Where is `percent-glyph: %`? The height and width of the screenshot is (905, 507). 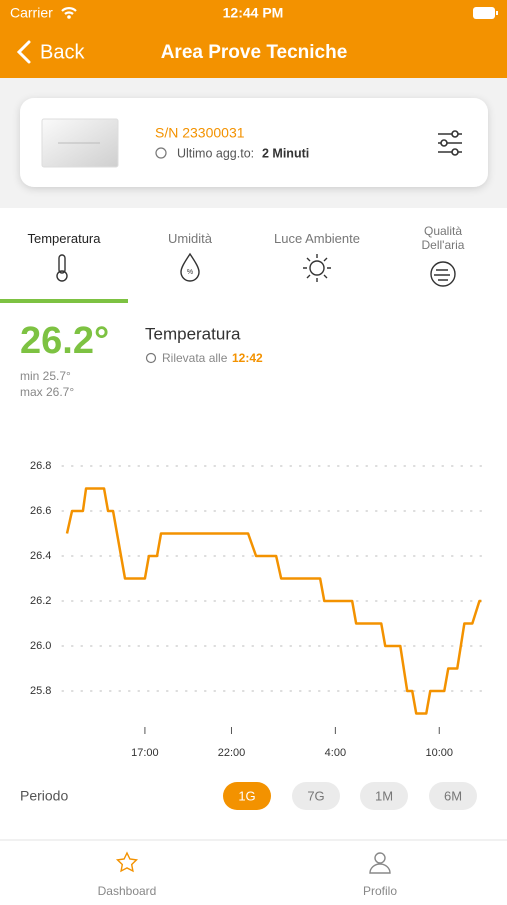 percent-glyph: % is located at coordinates (190, 272).